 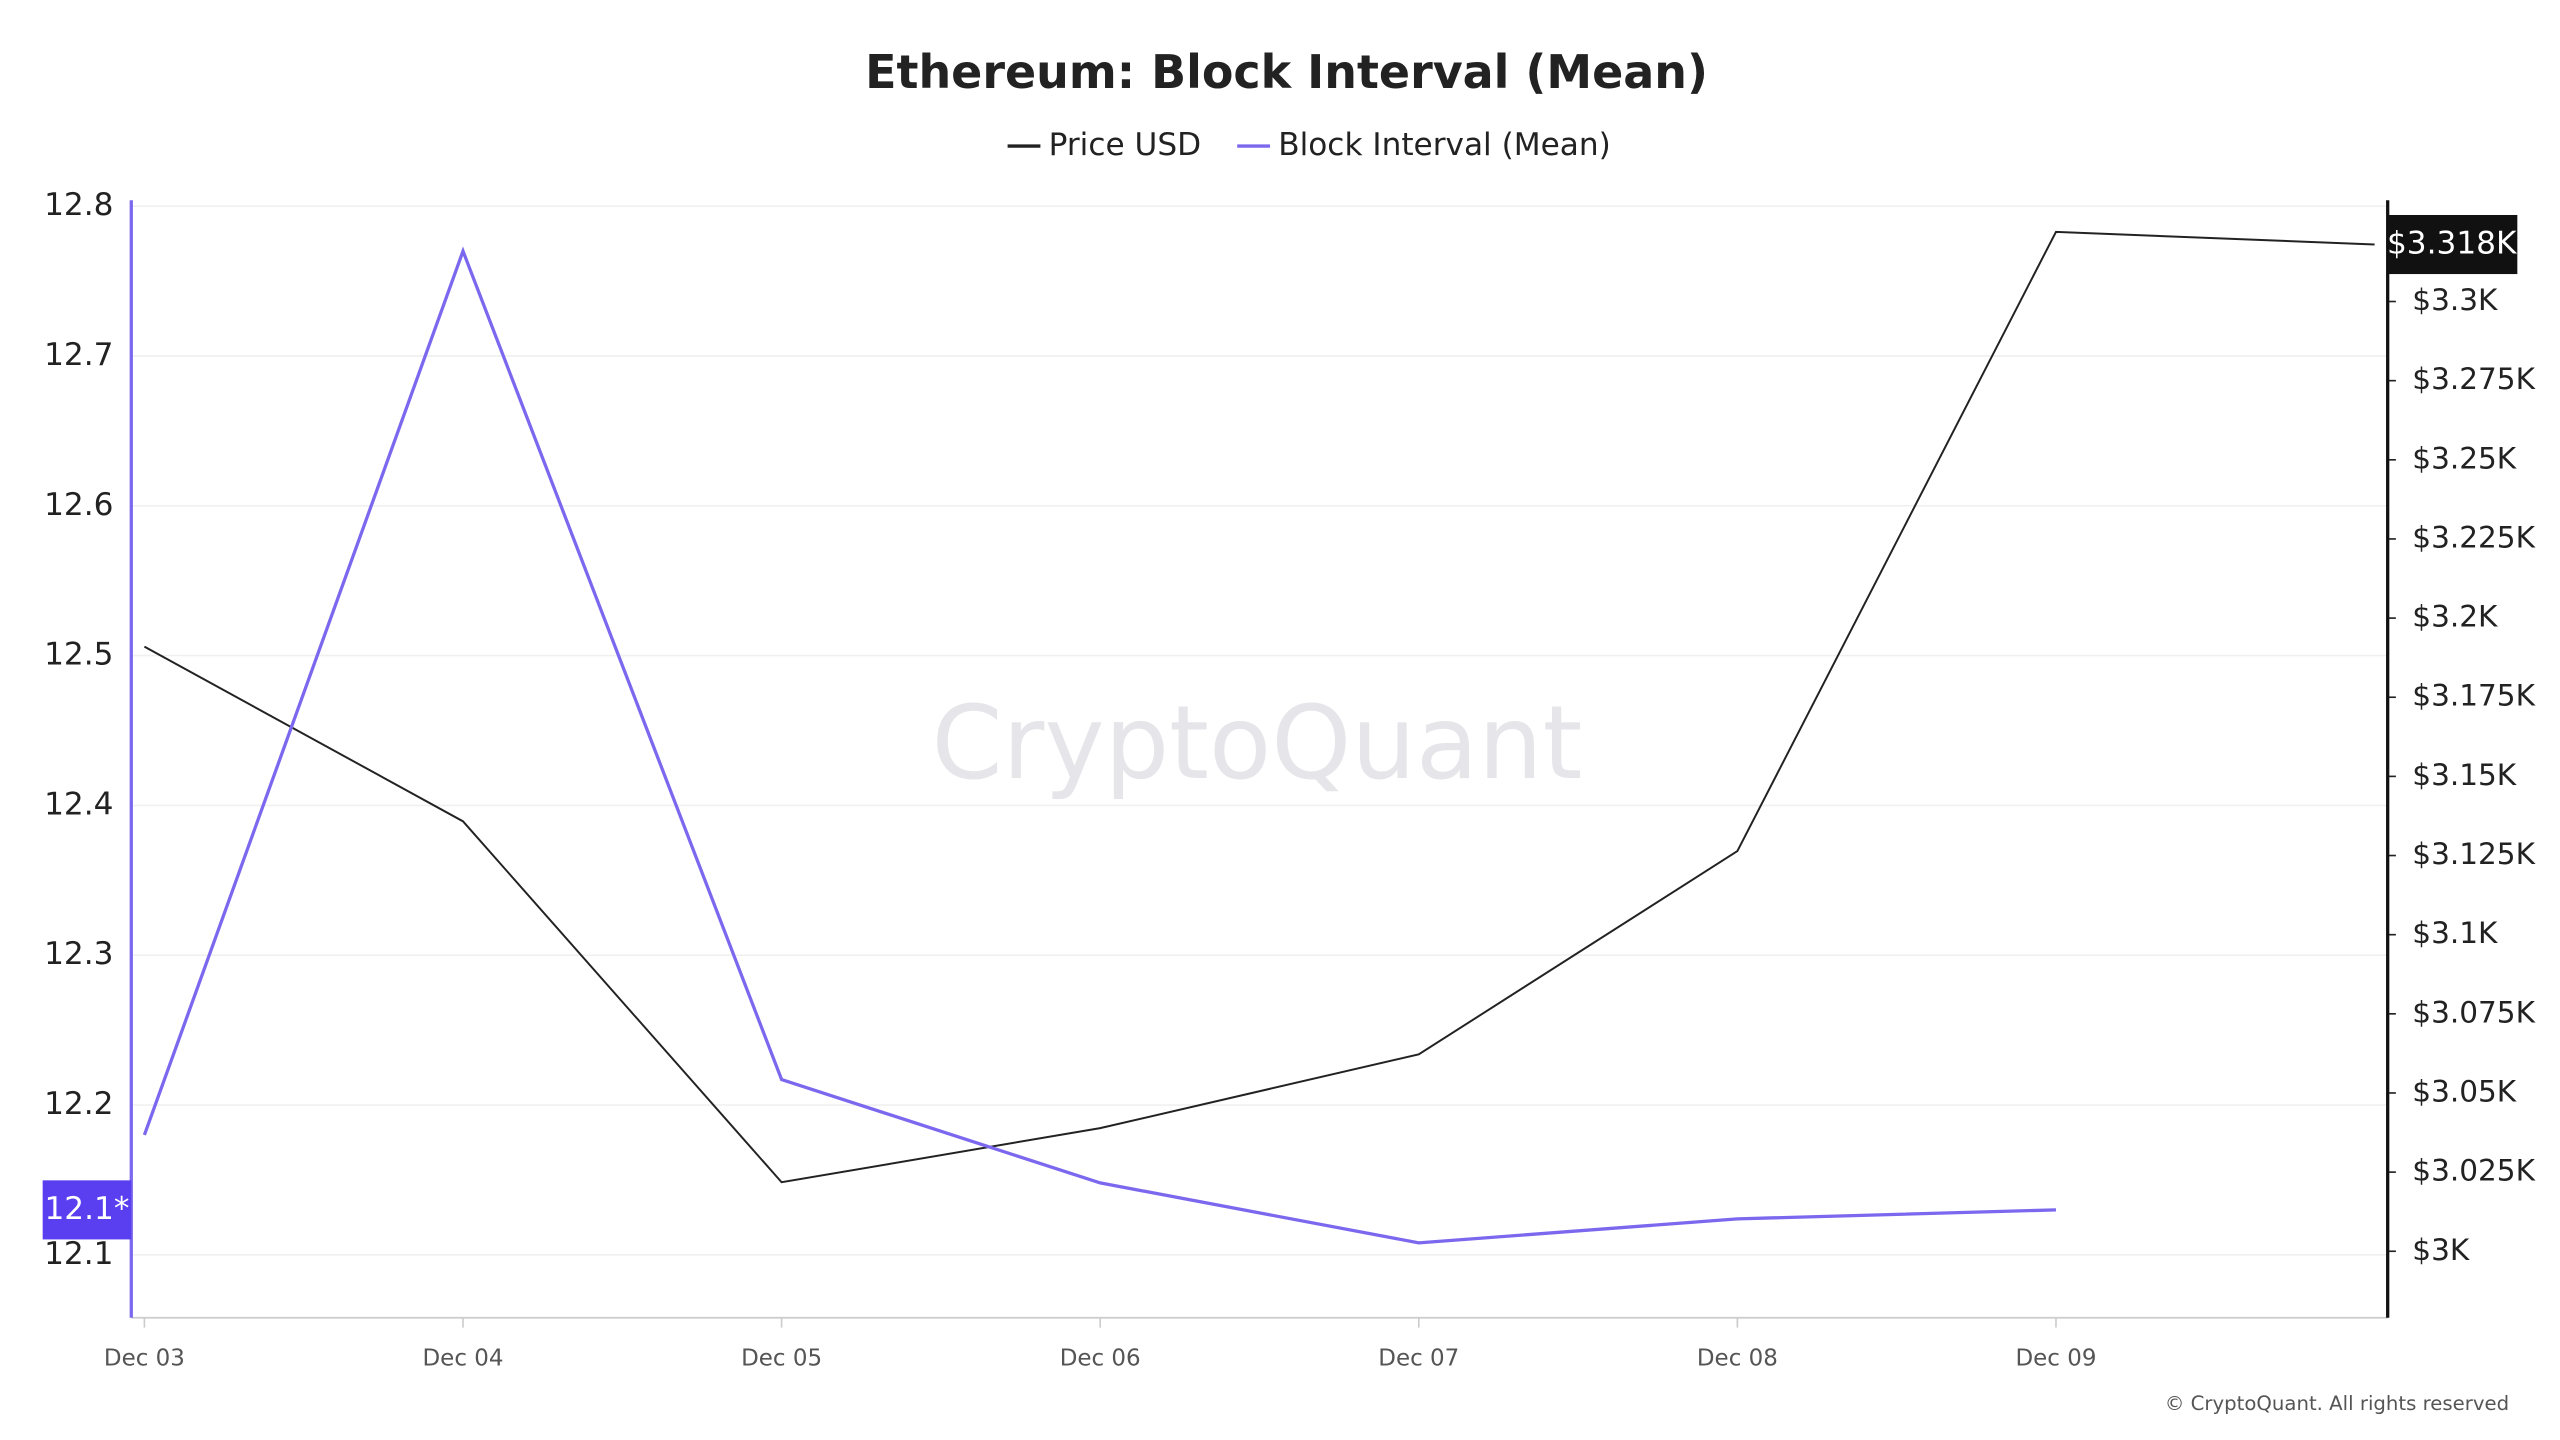 I want to click on y2-tick-label: $3K, so click(x=2441, y=1250).